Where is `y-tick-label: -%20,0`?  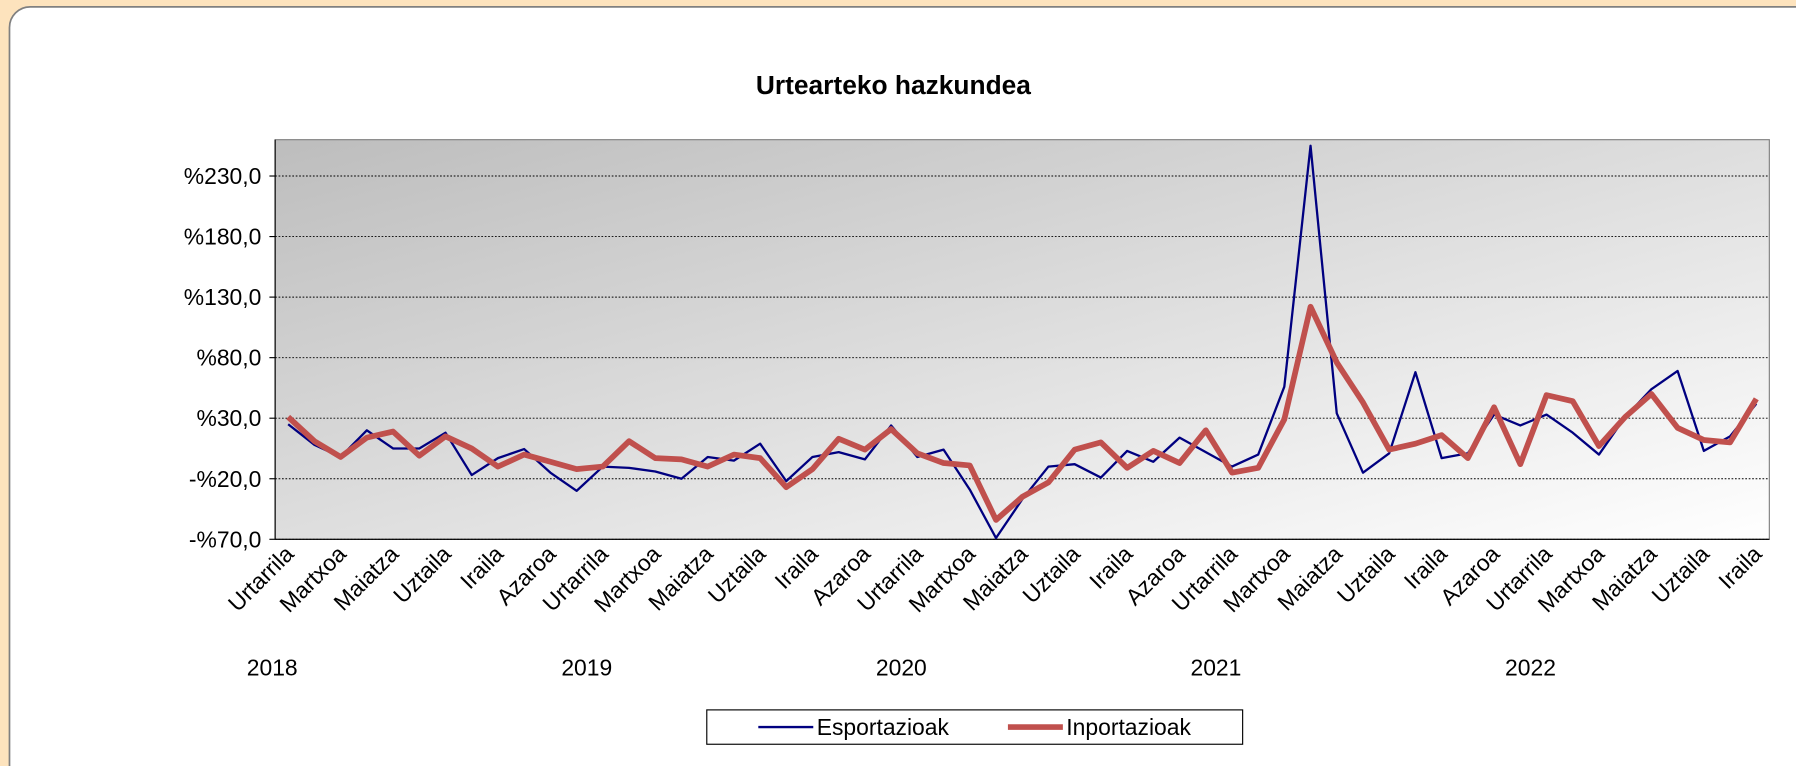 y-tick-label: -%20,0 is located at coordinates (225, 479).